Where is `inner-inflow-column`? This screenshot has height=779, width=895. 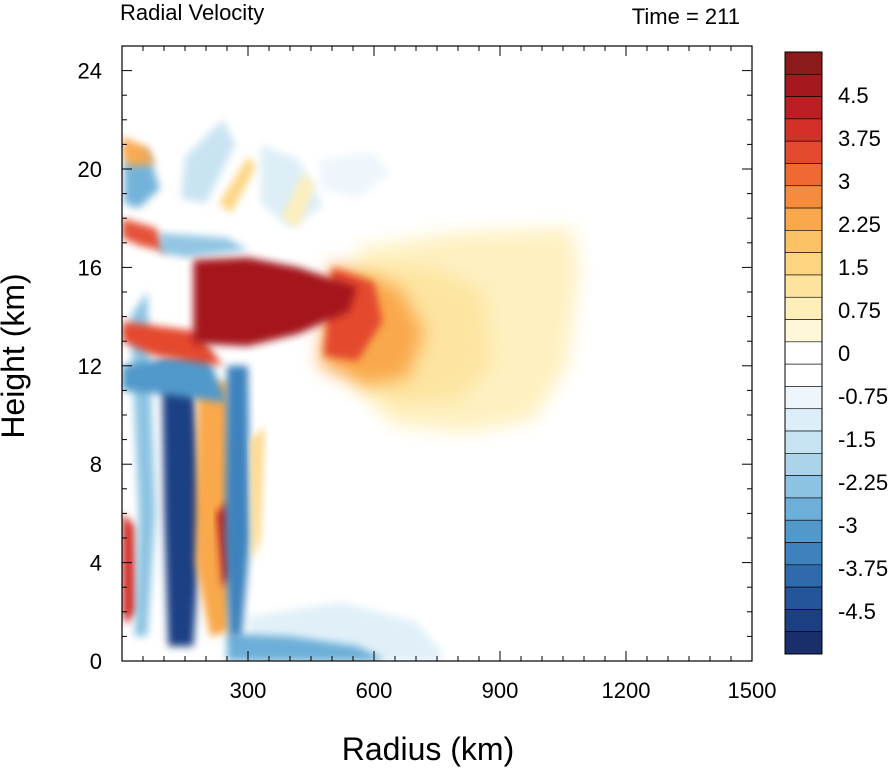
inner-inflow-column is located at coordinates (181, 503).